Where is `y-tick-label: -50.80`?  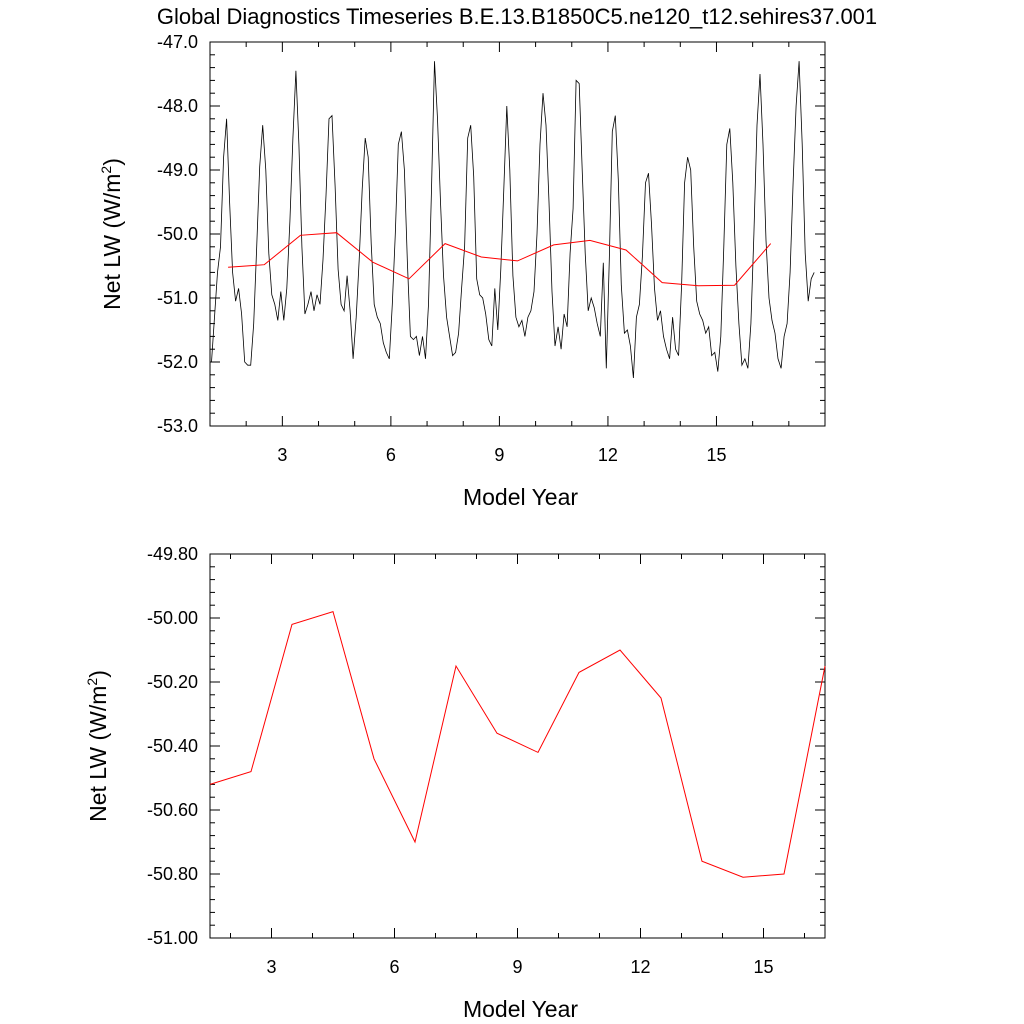 y-tick-label: -50.80 is located at coordinates (172, 874).